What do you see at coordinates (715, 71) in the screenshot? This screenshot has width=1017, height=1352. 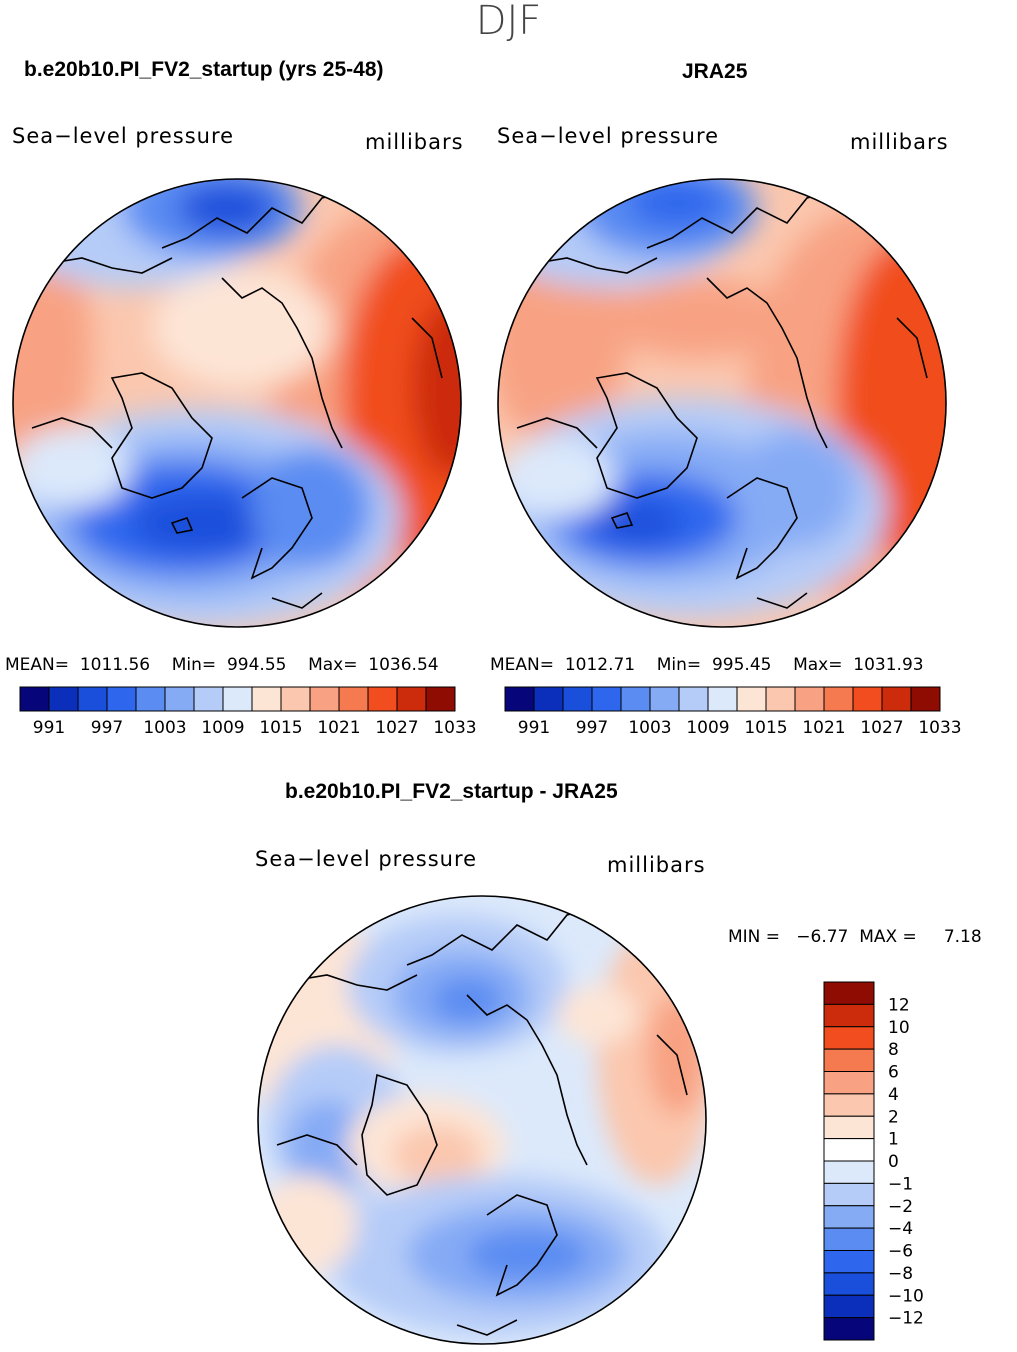 I see `panel2-title: JRA25` at bounding box center [715, 71].